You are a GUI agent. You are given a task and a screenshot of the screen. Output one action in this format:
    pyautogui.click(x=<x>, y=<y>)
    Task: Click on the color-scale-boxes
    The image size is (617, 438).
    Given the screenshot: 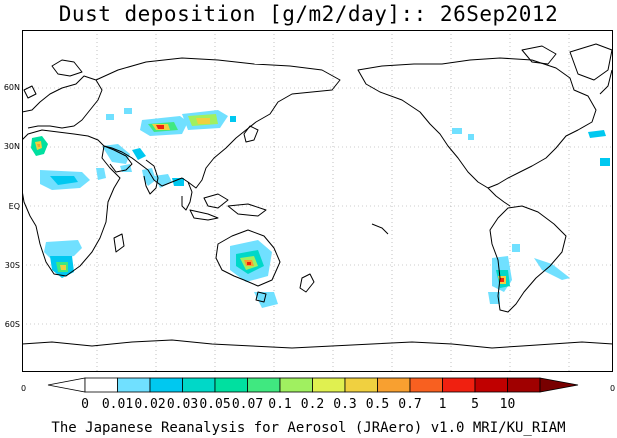 What is the action you would take?
    pyautogui.click(x=312, y=385)
    